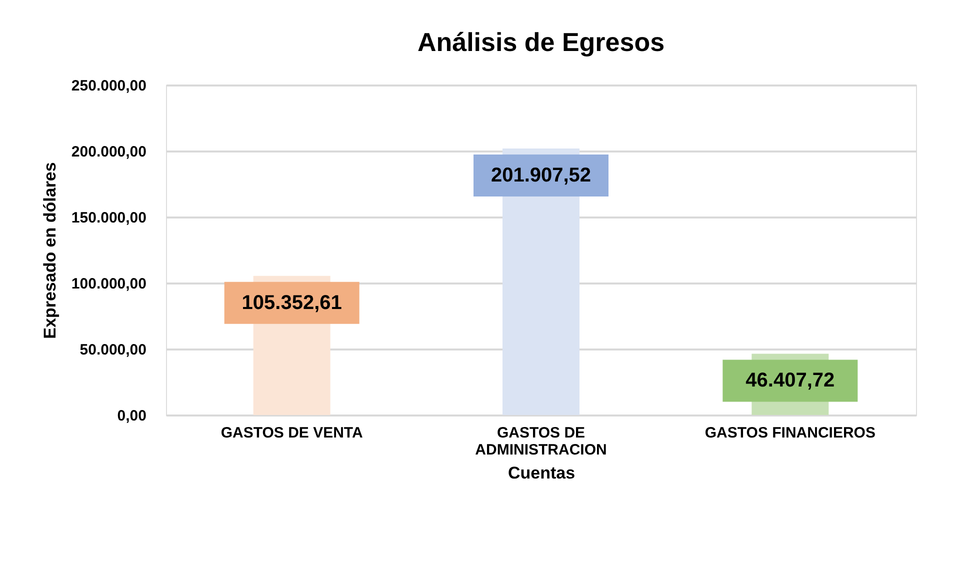 The width and height of the screenshot is (958, 580). What do you see at coordinates (541, 175) in the screenshot?
I see `data-label: 201.907,52` at bounding box center [541, 175].